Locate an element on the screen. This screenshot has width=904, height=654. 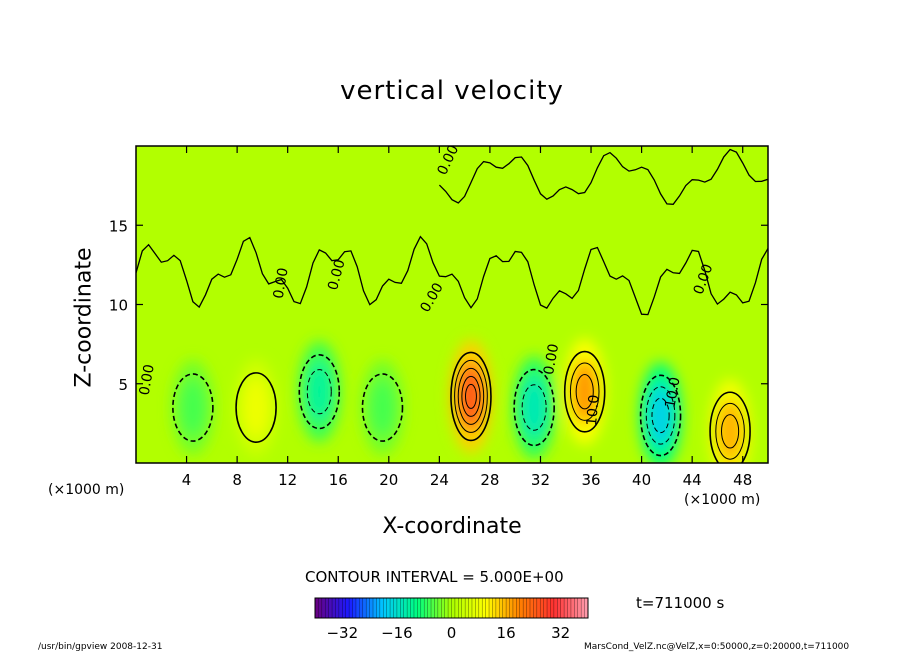
x-tick-label-10: 44 is located at coordinates (692, 480).